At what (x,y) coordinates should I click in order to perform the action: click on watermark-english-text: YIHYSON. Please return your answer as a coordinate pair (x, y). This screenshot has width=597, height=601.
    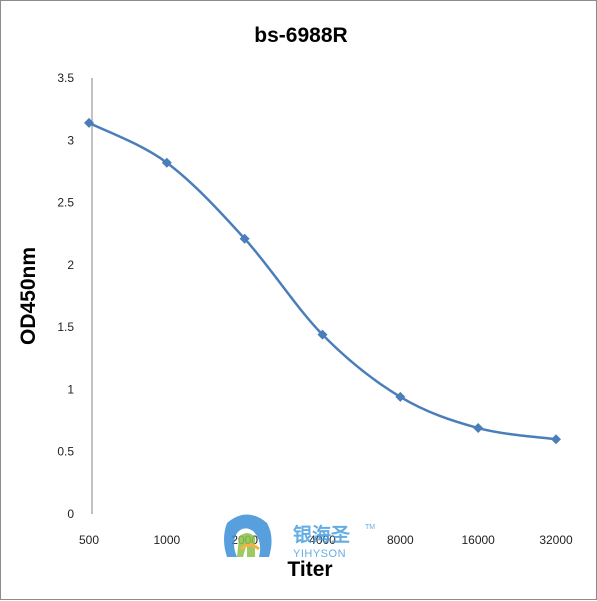
    Looking at the image, I should click on (319, 554).